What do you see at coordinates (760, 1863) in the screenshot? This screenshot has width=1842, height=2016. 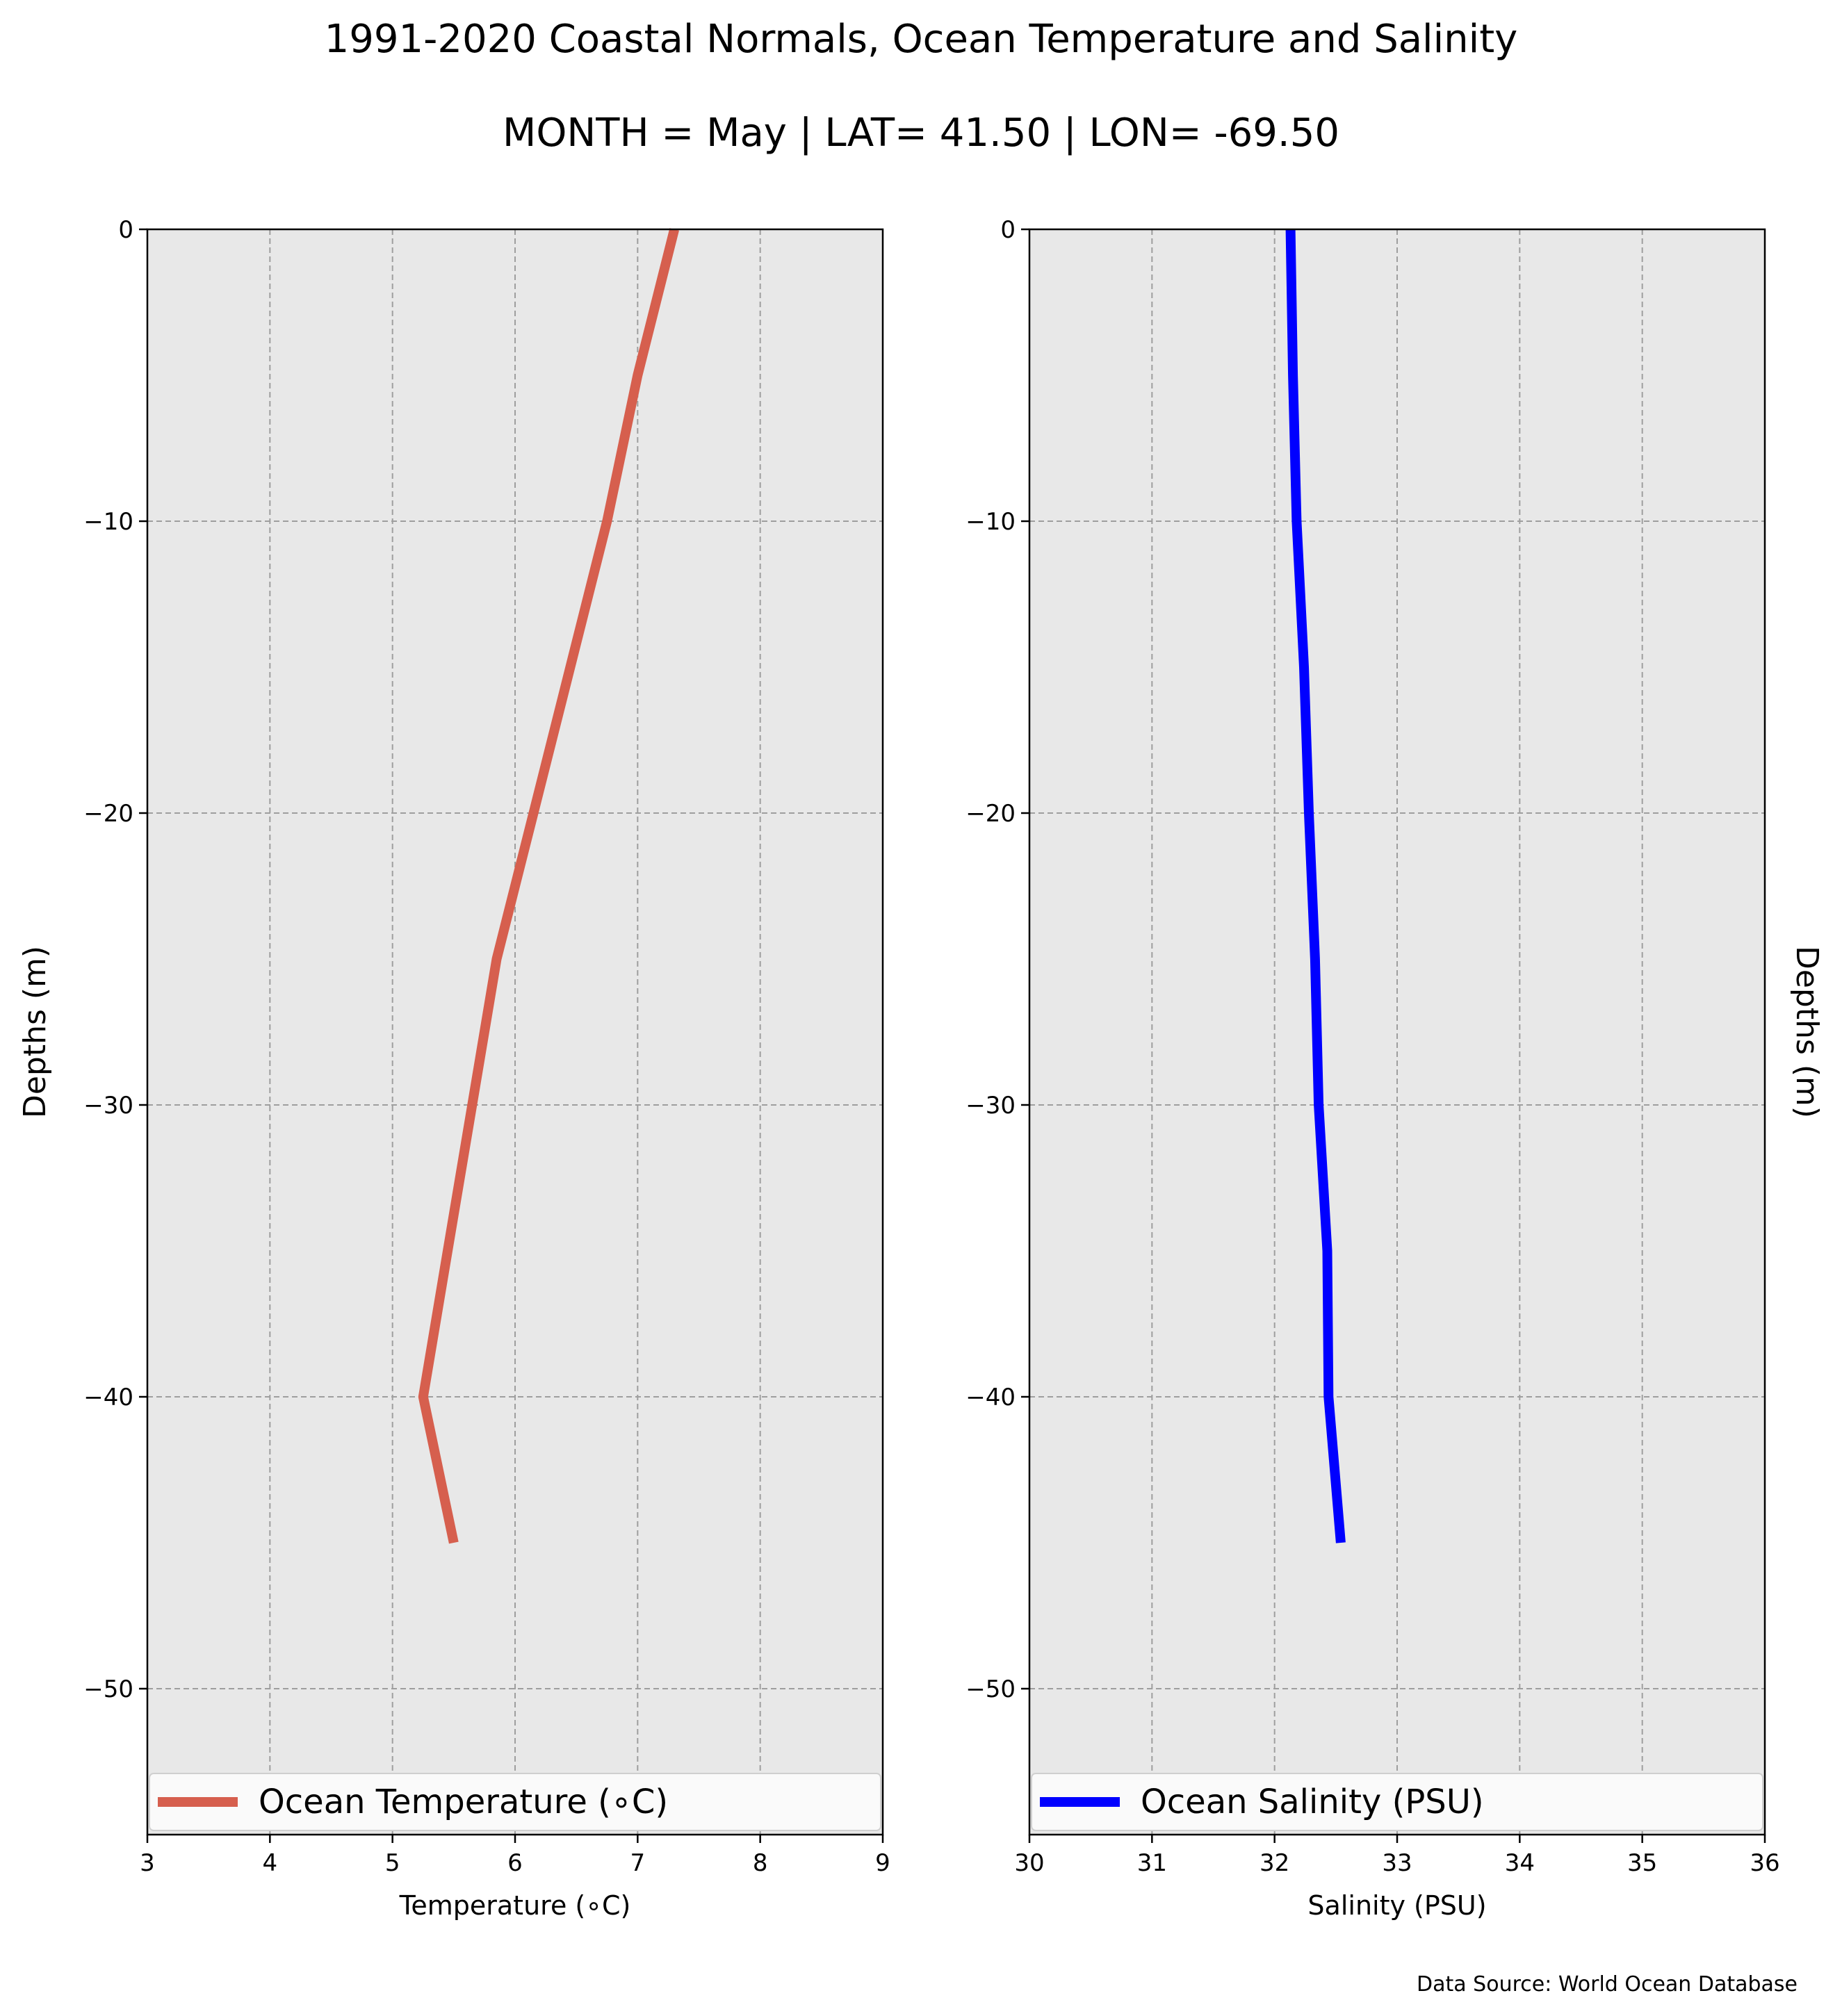 I see `temperature-x-tick-label: 8` at bounding box center [760, 1863].